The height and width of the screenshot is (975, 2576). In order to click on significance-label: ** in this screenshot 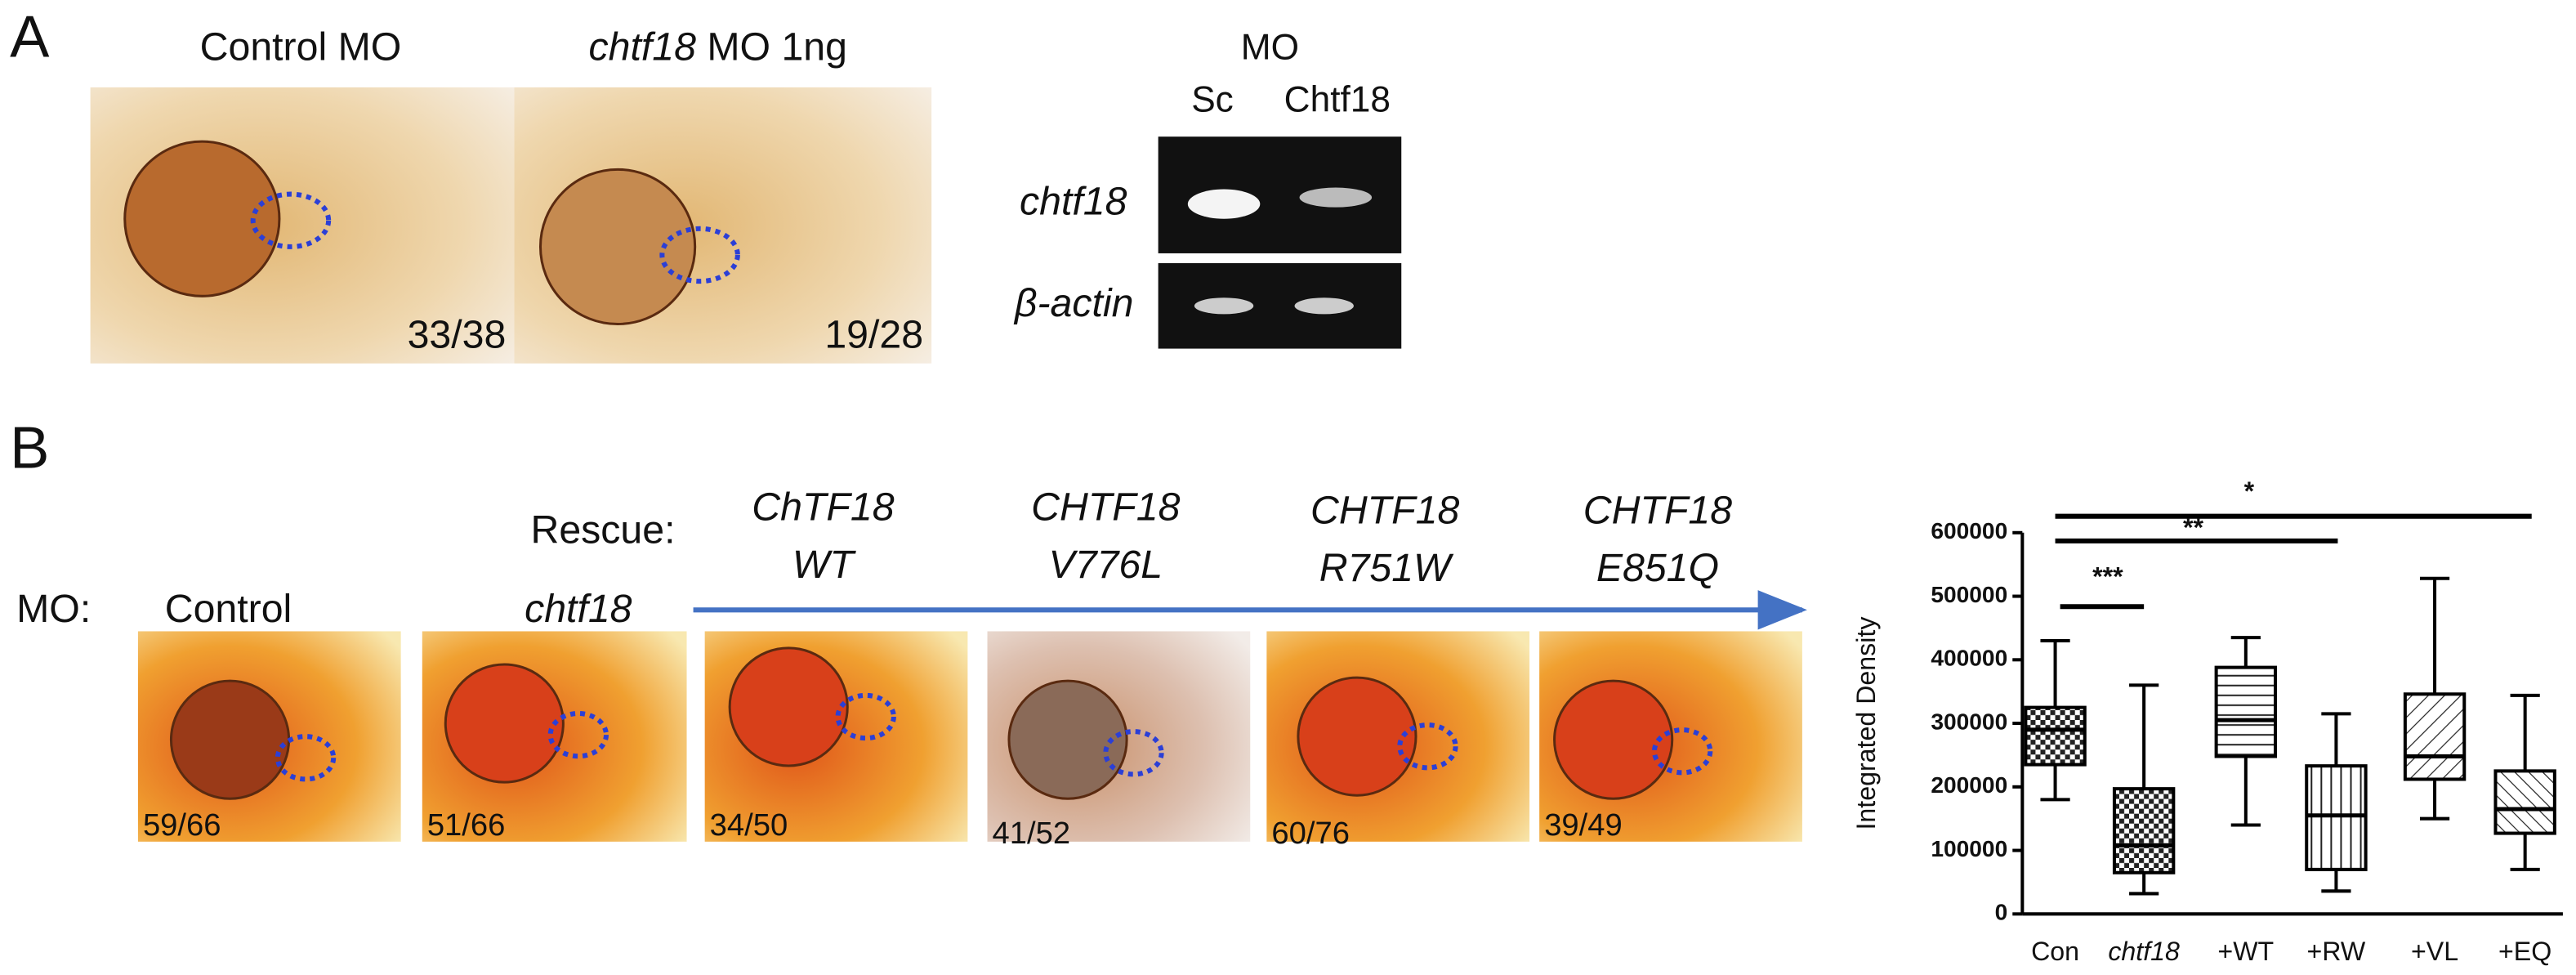, I will do `click(2193, 527)`.